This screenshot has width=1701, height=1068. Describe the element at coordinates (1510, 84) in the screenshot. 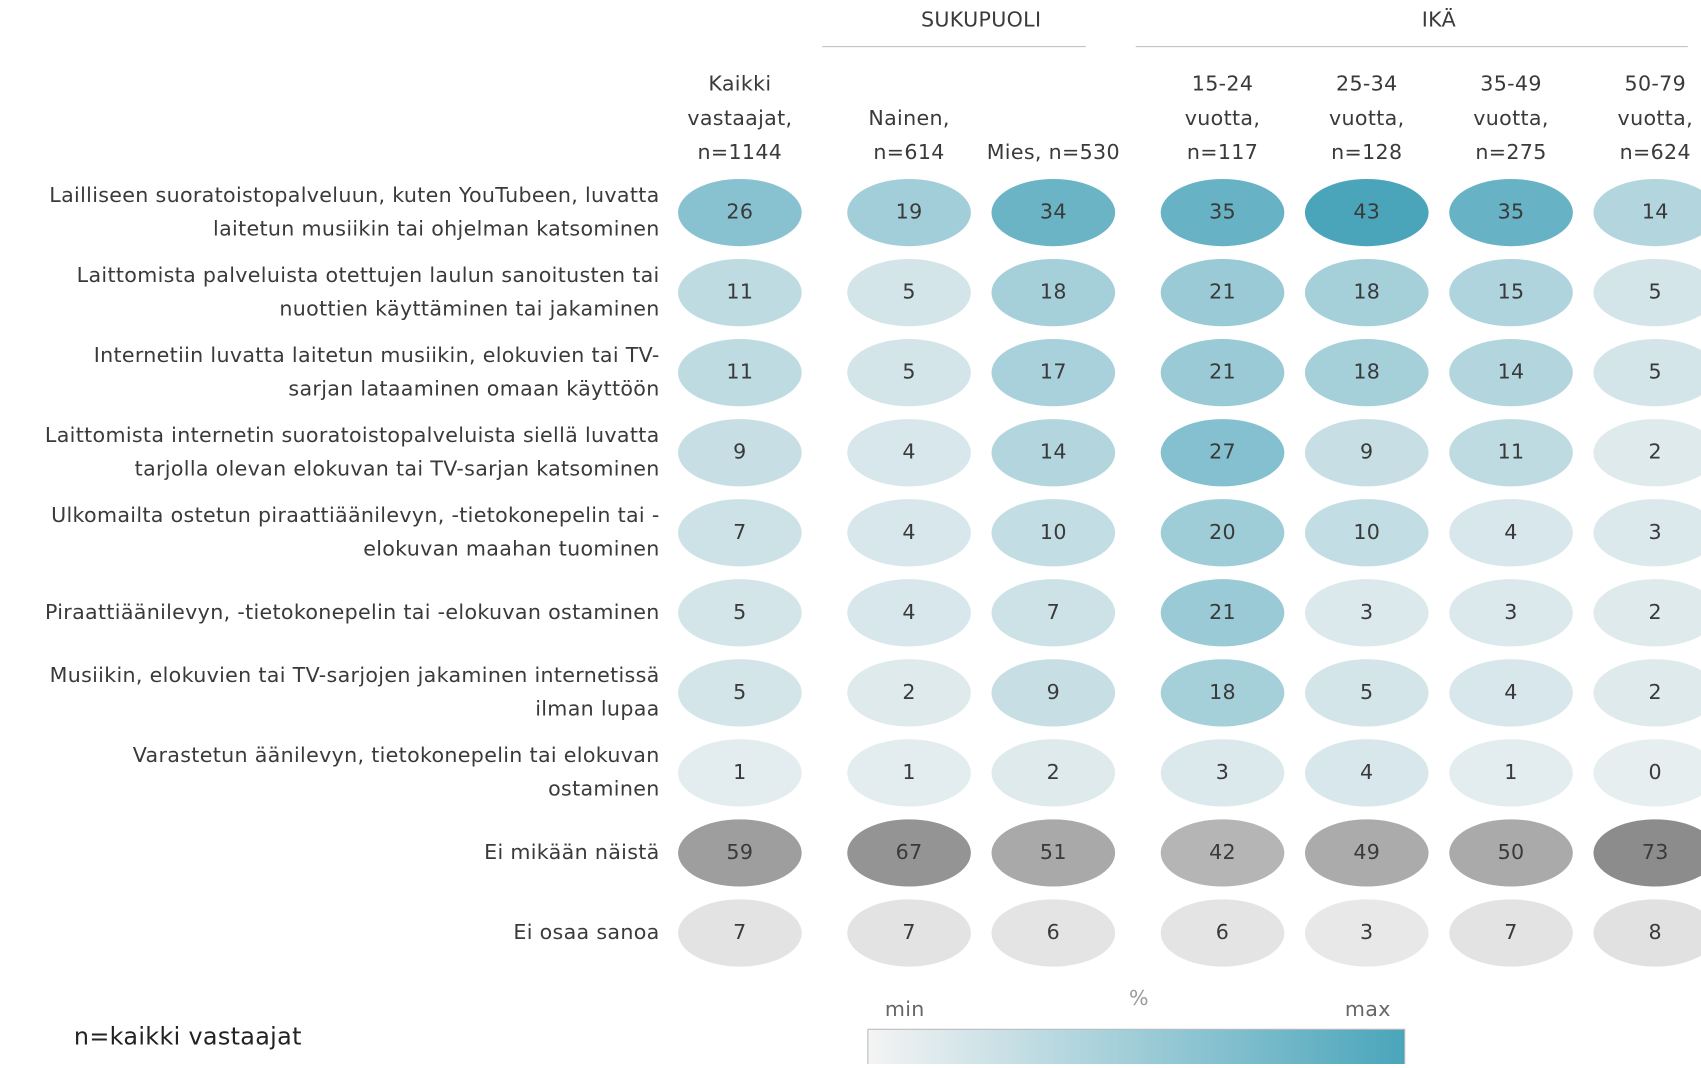

I see `column-label: 35-49` at that location.